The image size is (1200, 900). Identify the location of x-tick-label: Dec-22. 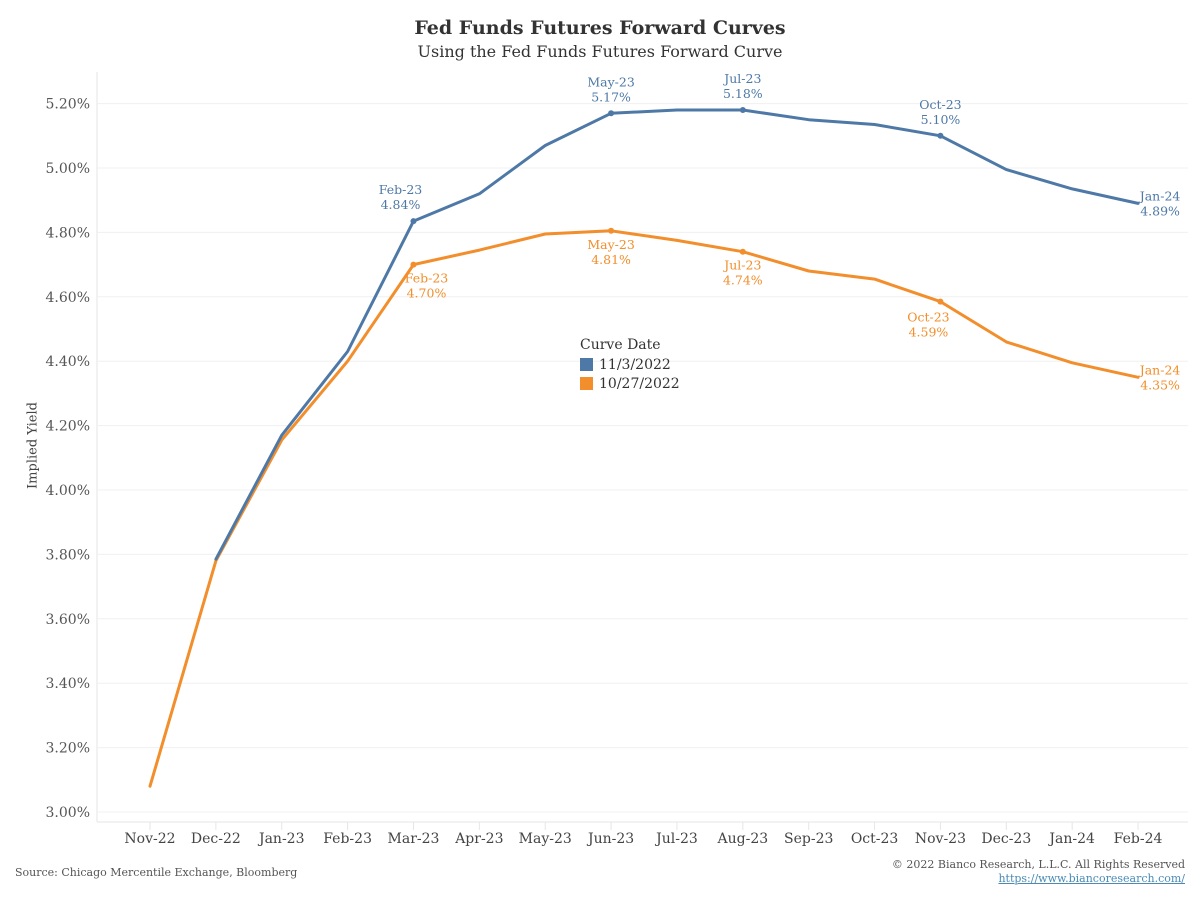
(216, 839).